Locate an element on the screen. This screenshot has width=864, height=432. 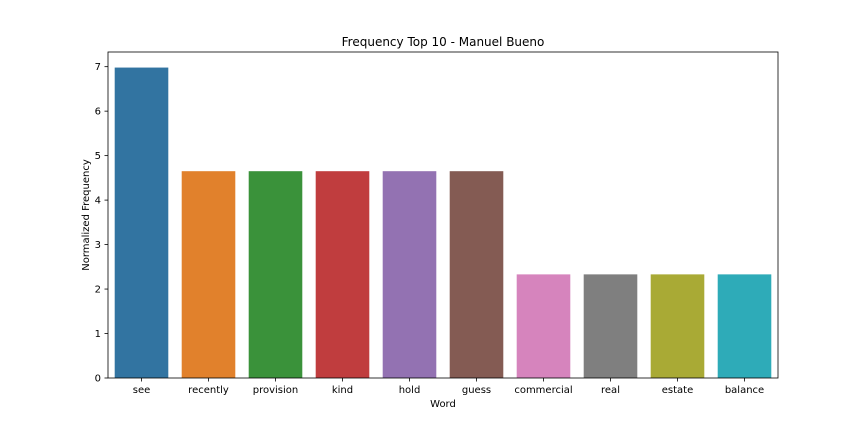
bar-recently is located at coordinates (208, 274).